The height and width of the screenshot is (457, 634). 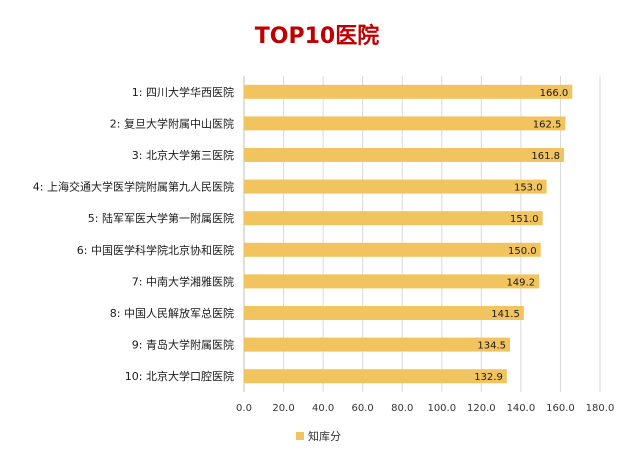 I want to click on x-tick-label: 120.0, so click(x=481, y=408).